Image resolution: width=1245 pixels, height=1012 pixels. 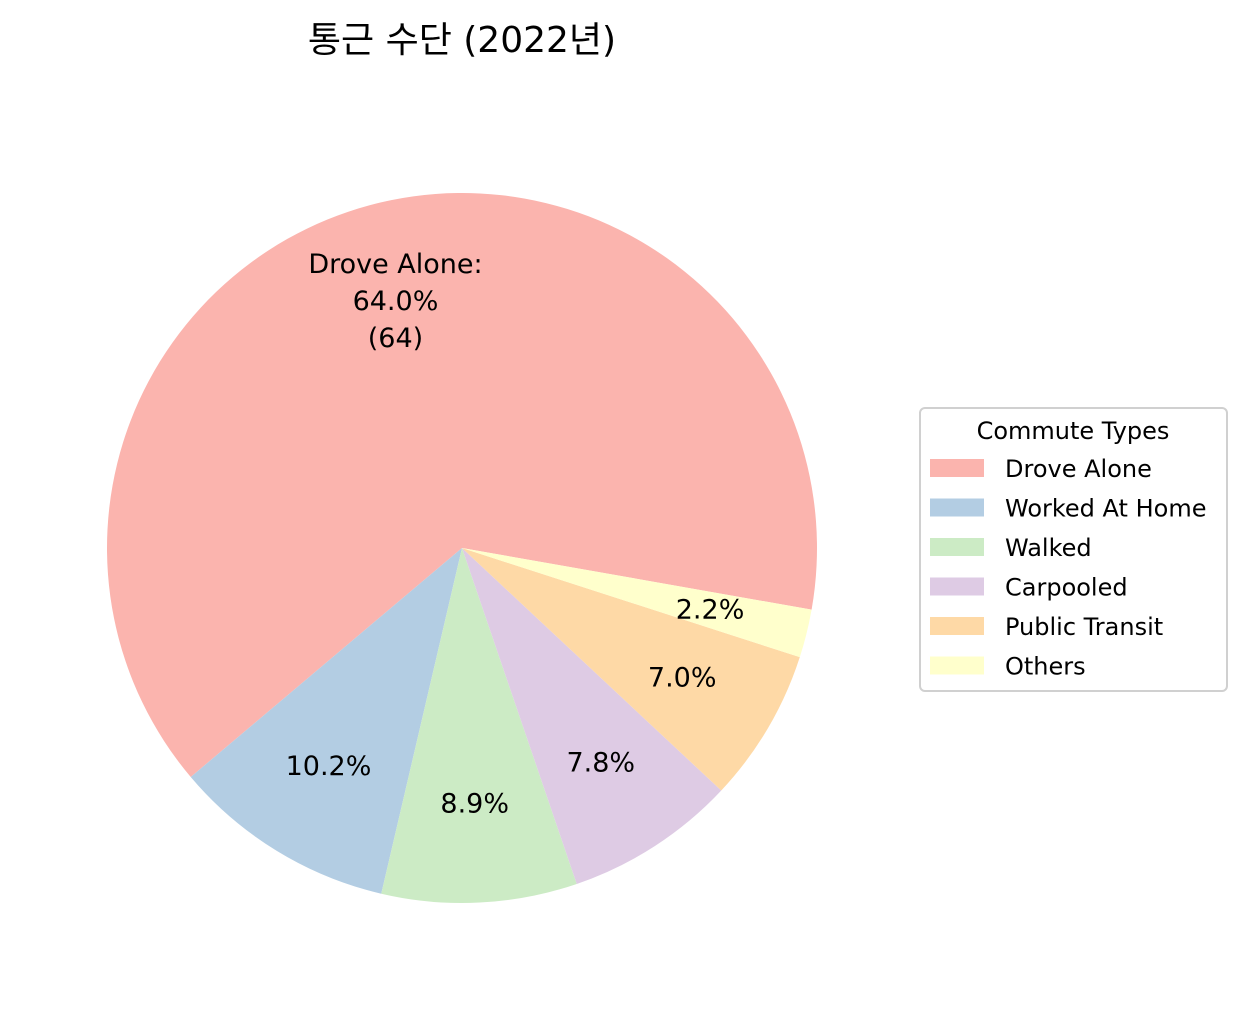 What do you see at coordinates (1048, 548) in the screenshot?
I see `legend-label-walked: Walked` at bounding box center [1048, 548].